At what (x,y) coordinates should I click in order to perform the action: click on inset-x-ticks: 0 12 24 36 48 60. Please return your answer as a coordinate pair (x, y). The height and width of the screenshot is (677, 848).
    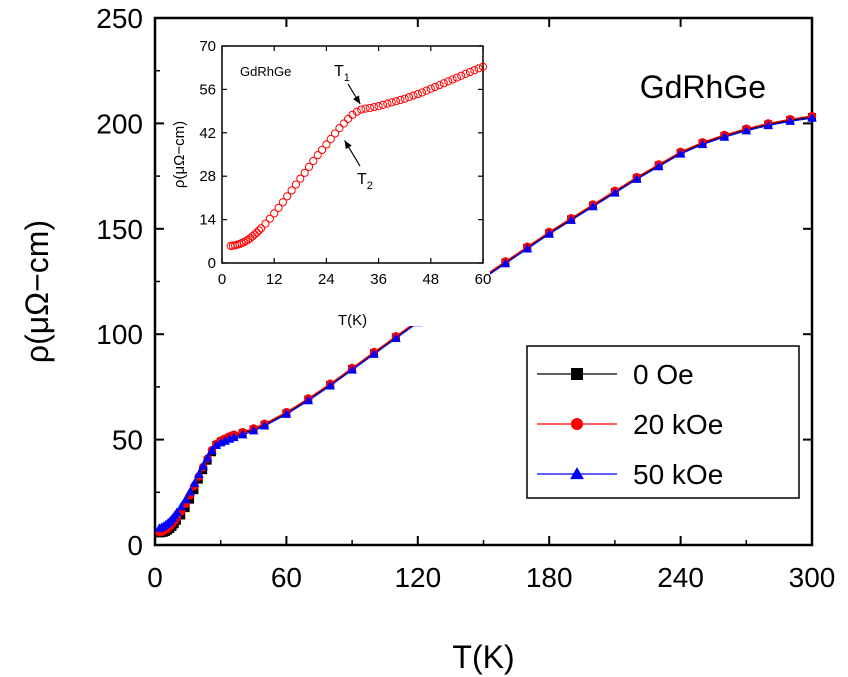
    Looking at the image, I should click on (355, 167).